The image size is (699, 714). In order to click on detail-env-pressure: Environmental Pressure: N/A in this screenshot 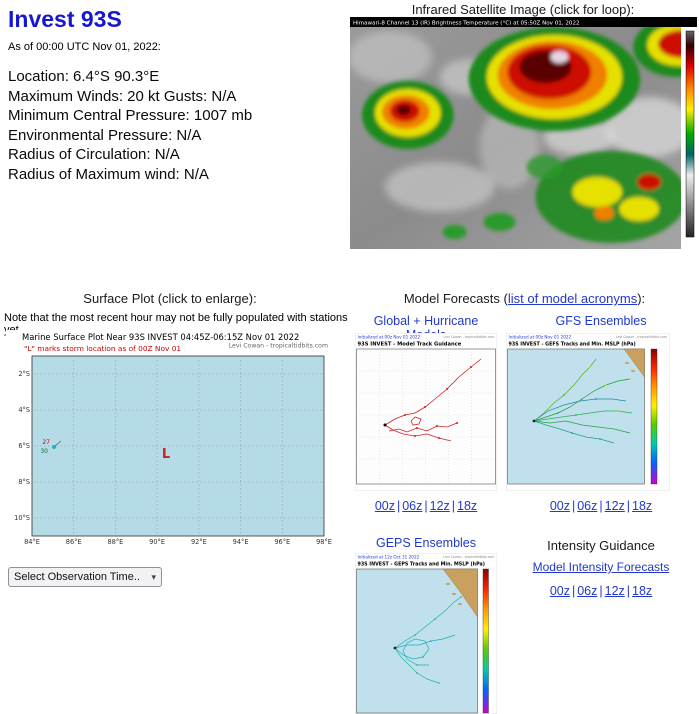, I will do `click(105, 135)`.